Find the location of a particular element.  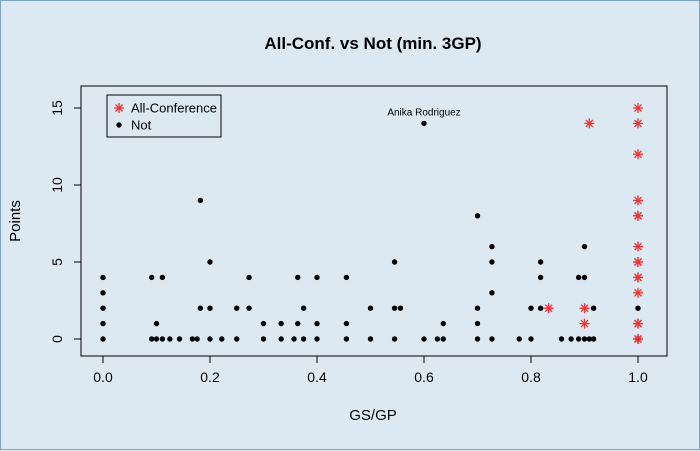

annotations: Anika Rodriguez is located at coordinates (423, 112).